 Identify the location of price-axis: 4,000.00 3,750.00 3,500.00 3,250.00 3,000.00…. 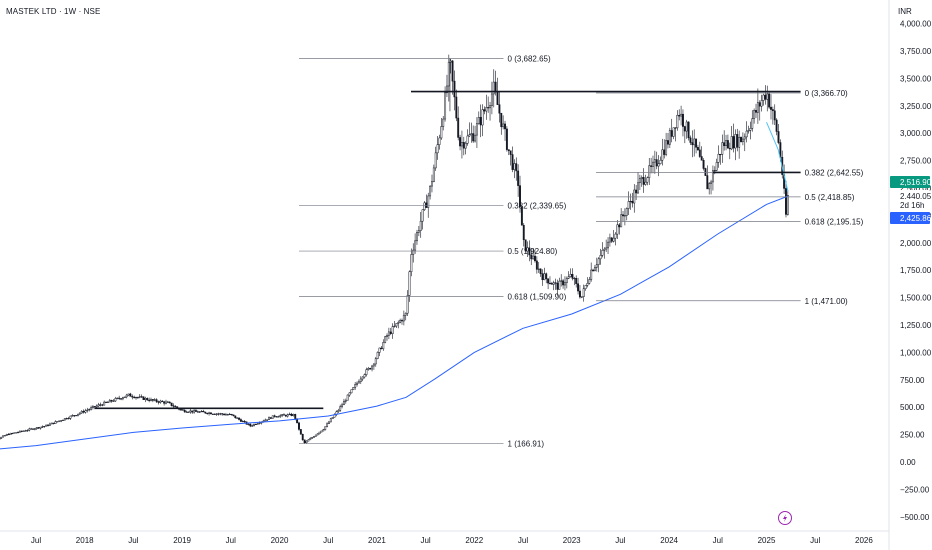
(916, 271).